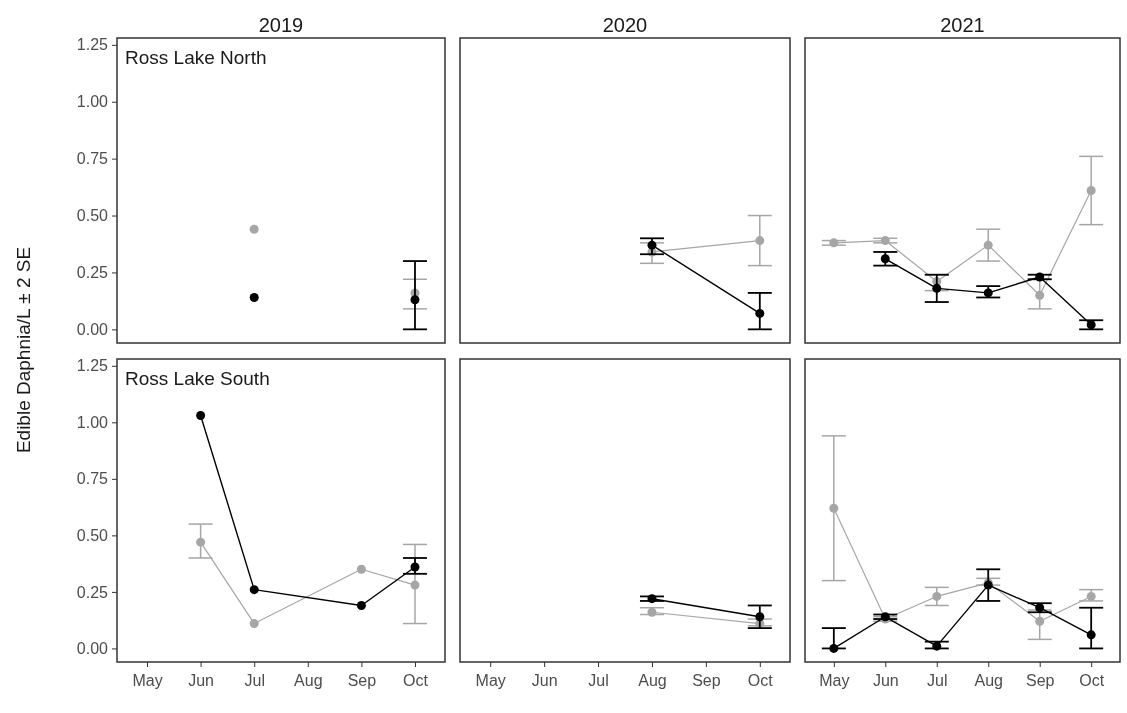  I want to click on annotation: Ross Lake North, so click(196, 57).